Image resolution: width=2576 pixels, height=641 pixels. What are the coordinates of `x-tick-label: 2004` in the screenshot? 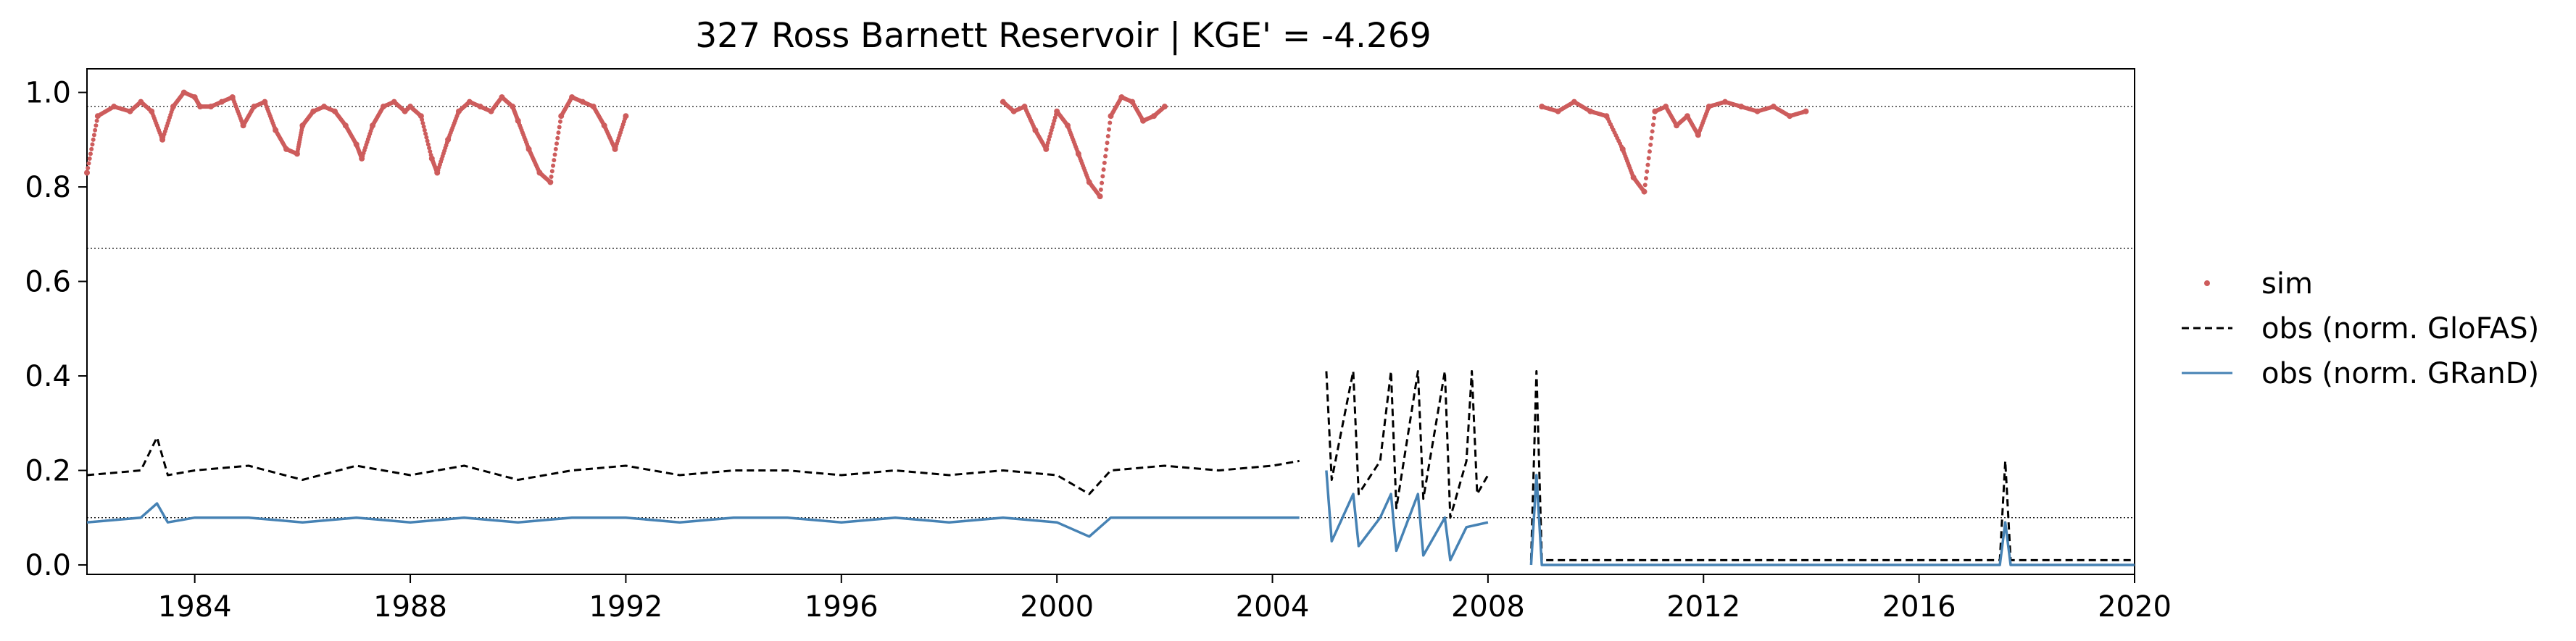 It's located at (1273, 607).